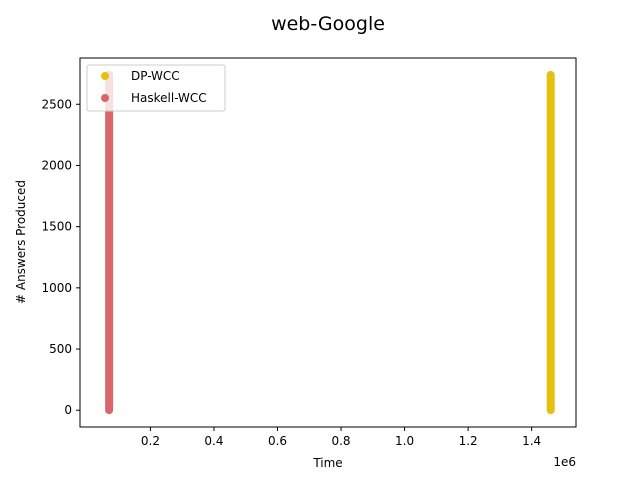 The image size is (640, 480). I want to click on x-axis-label: Time, so click(327, 463).